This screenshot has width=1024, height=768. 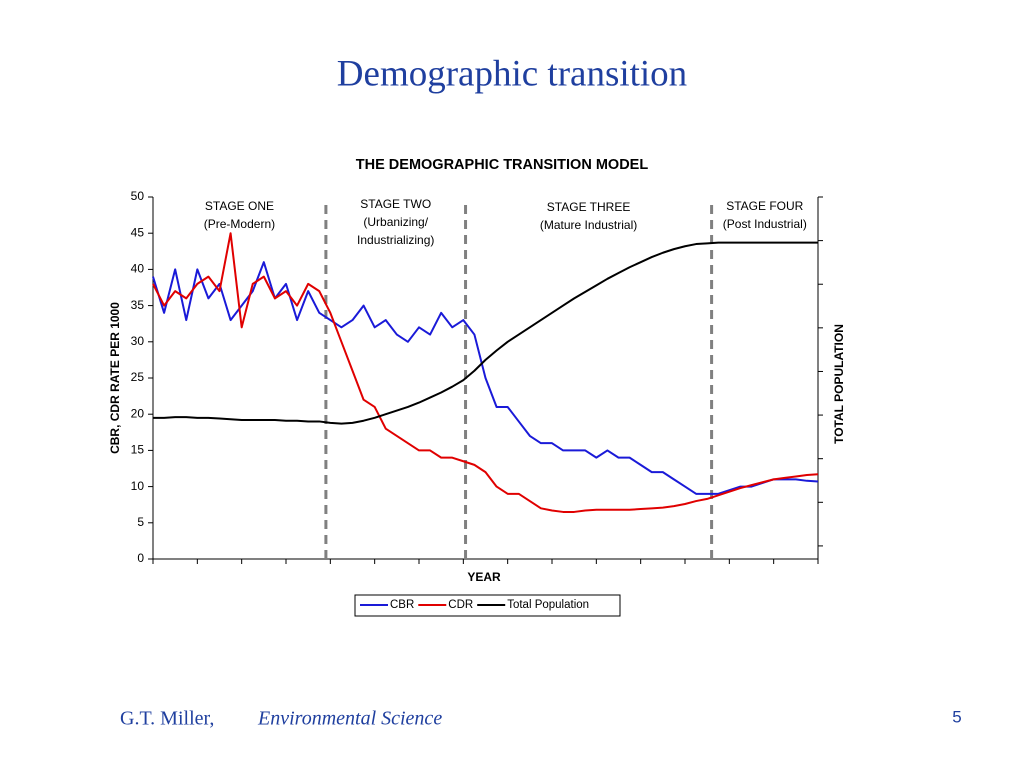 What do you see at coordinates (239, 224) in the screenshot?
I see `stage-detail: (Pre-Modern)` at bounding box center [239, 224].